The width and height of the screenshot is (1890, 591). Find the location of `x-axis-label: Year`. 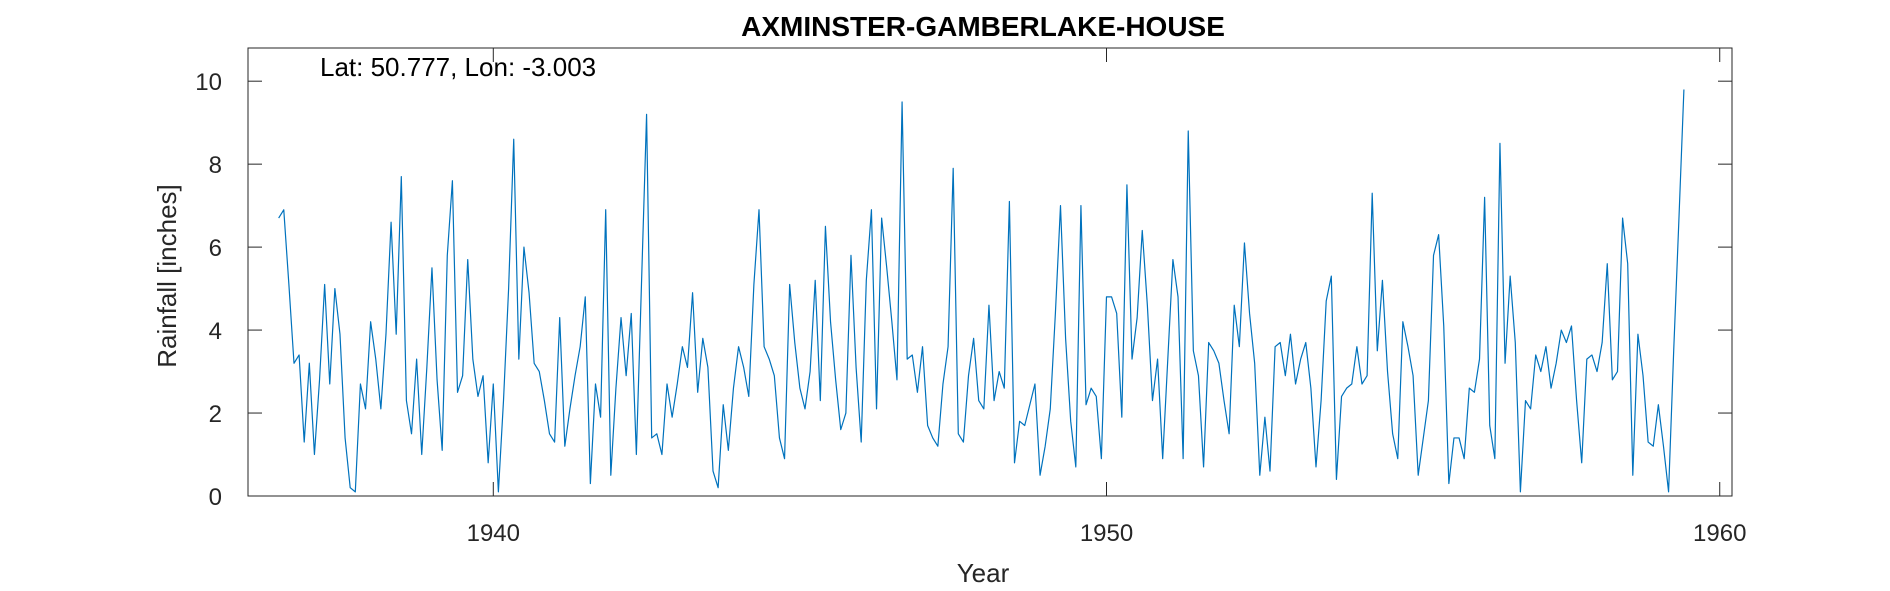

x-axis-label: Year is located at coordinates (983, 573).